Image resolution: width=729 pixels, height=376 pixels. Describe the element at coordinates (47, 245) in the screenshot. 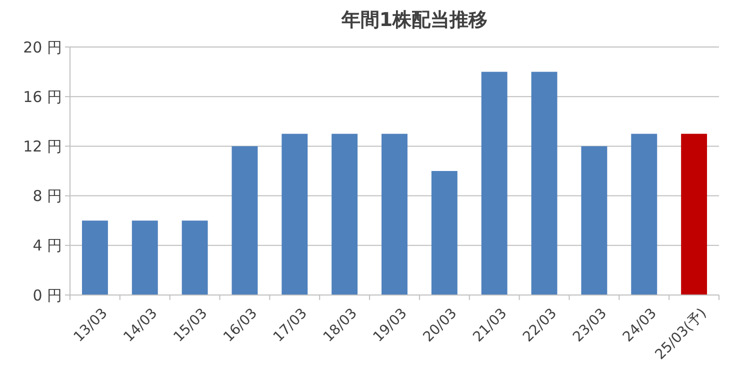

I see `y-tick-label: 4 円` at that location.